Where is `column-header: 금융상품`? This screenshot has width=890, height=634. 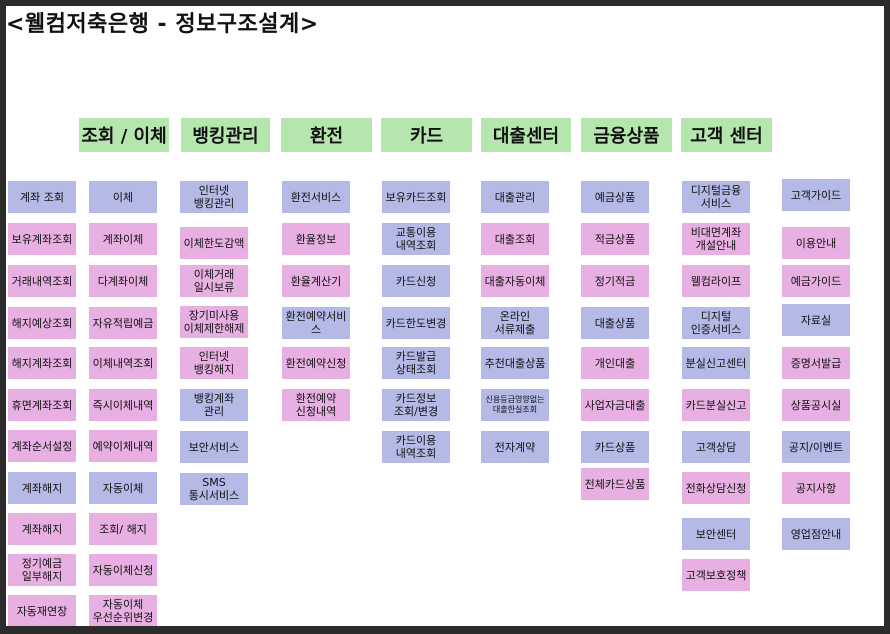
column-header: 금융상품 is located at coordinates (626, 135).